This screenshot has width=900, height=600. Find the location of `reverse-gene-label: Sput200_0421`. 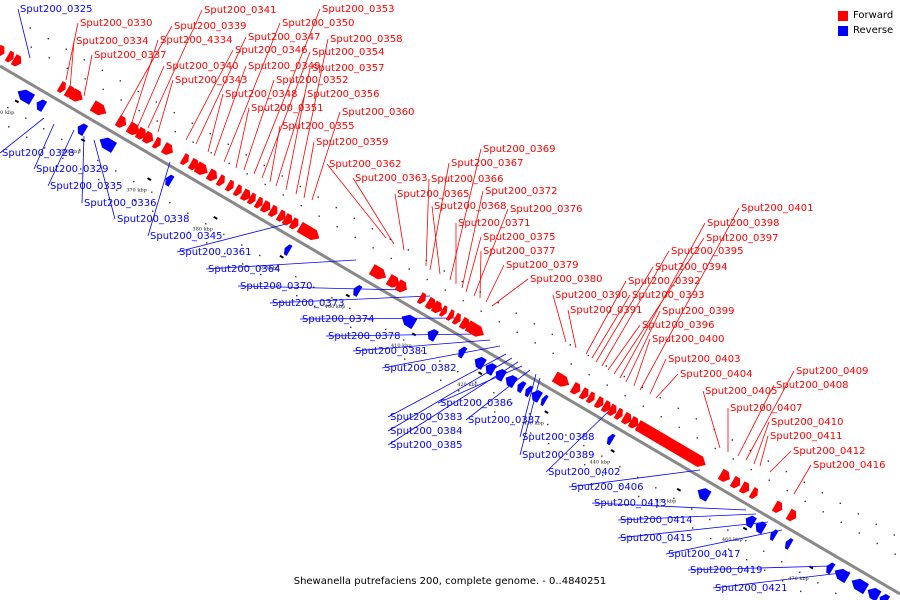

reverse-gene-label: Sput200_0421 is located at coordinates (751, 588).